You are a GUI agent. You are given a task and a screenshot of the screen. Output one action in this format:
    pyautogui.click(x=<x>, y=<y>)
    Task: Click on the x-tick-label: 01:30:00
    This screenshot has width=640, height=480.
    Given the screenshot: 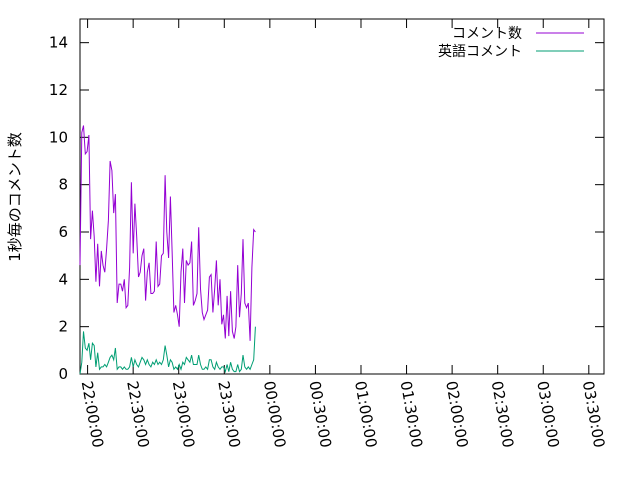 What is the action you would take?
    pyautogui.click(x=411, y=414)
    